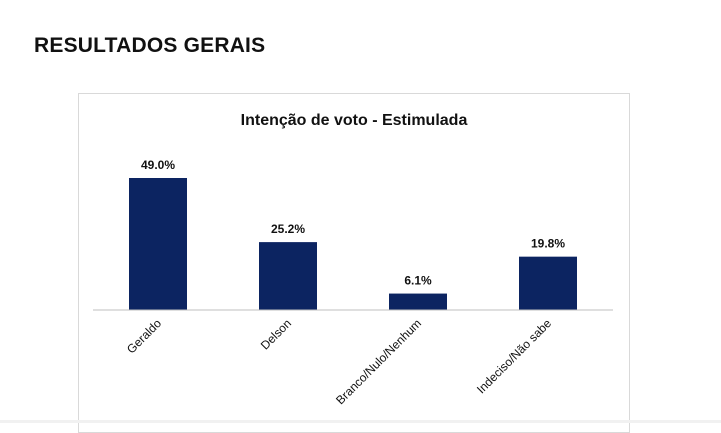 The width and height of the screenshot is (721, 433). Describe the element at coordinates (548, 244) in the screenshot. I see `data-label-indeciso-nao-sabe: 19.8%` at that location.